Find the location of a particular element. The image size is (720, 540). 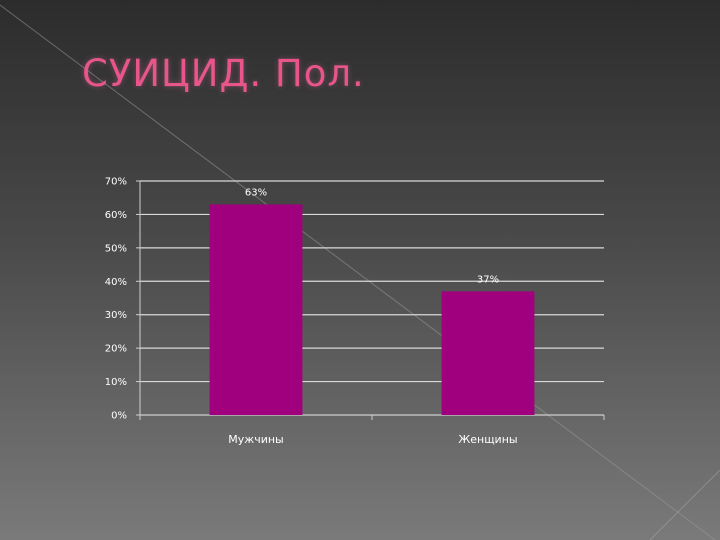

bar-data-label: 63% is located at coordinates (256, 192).